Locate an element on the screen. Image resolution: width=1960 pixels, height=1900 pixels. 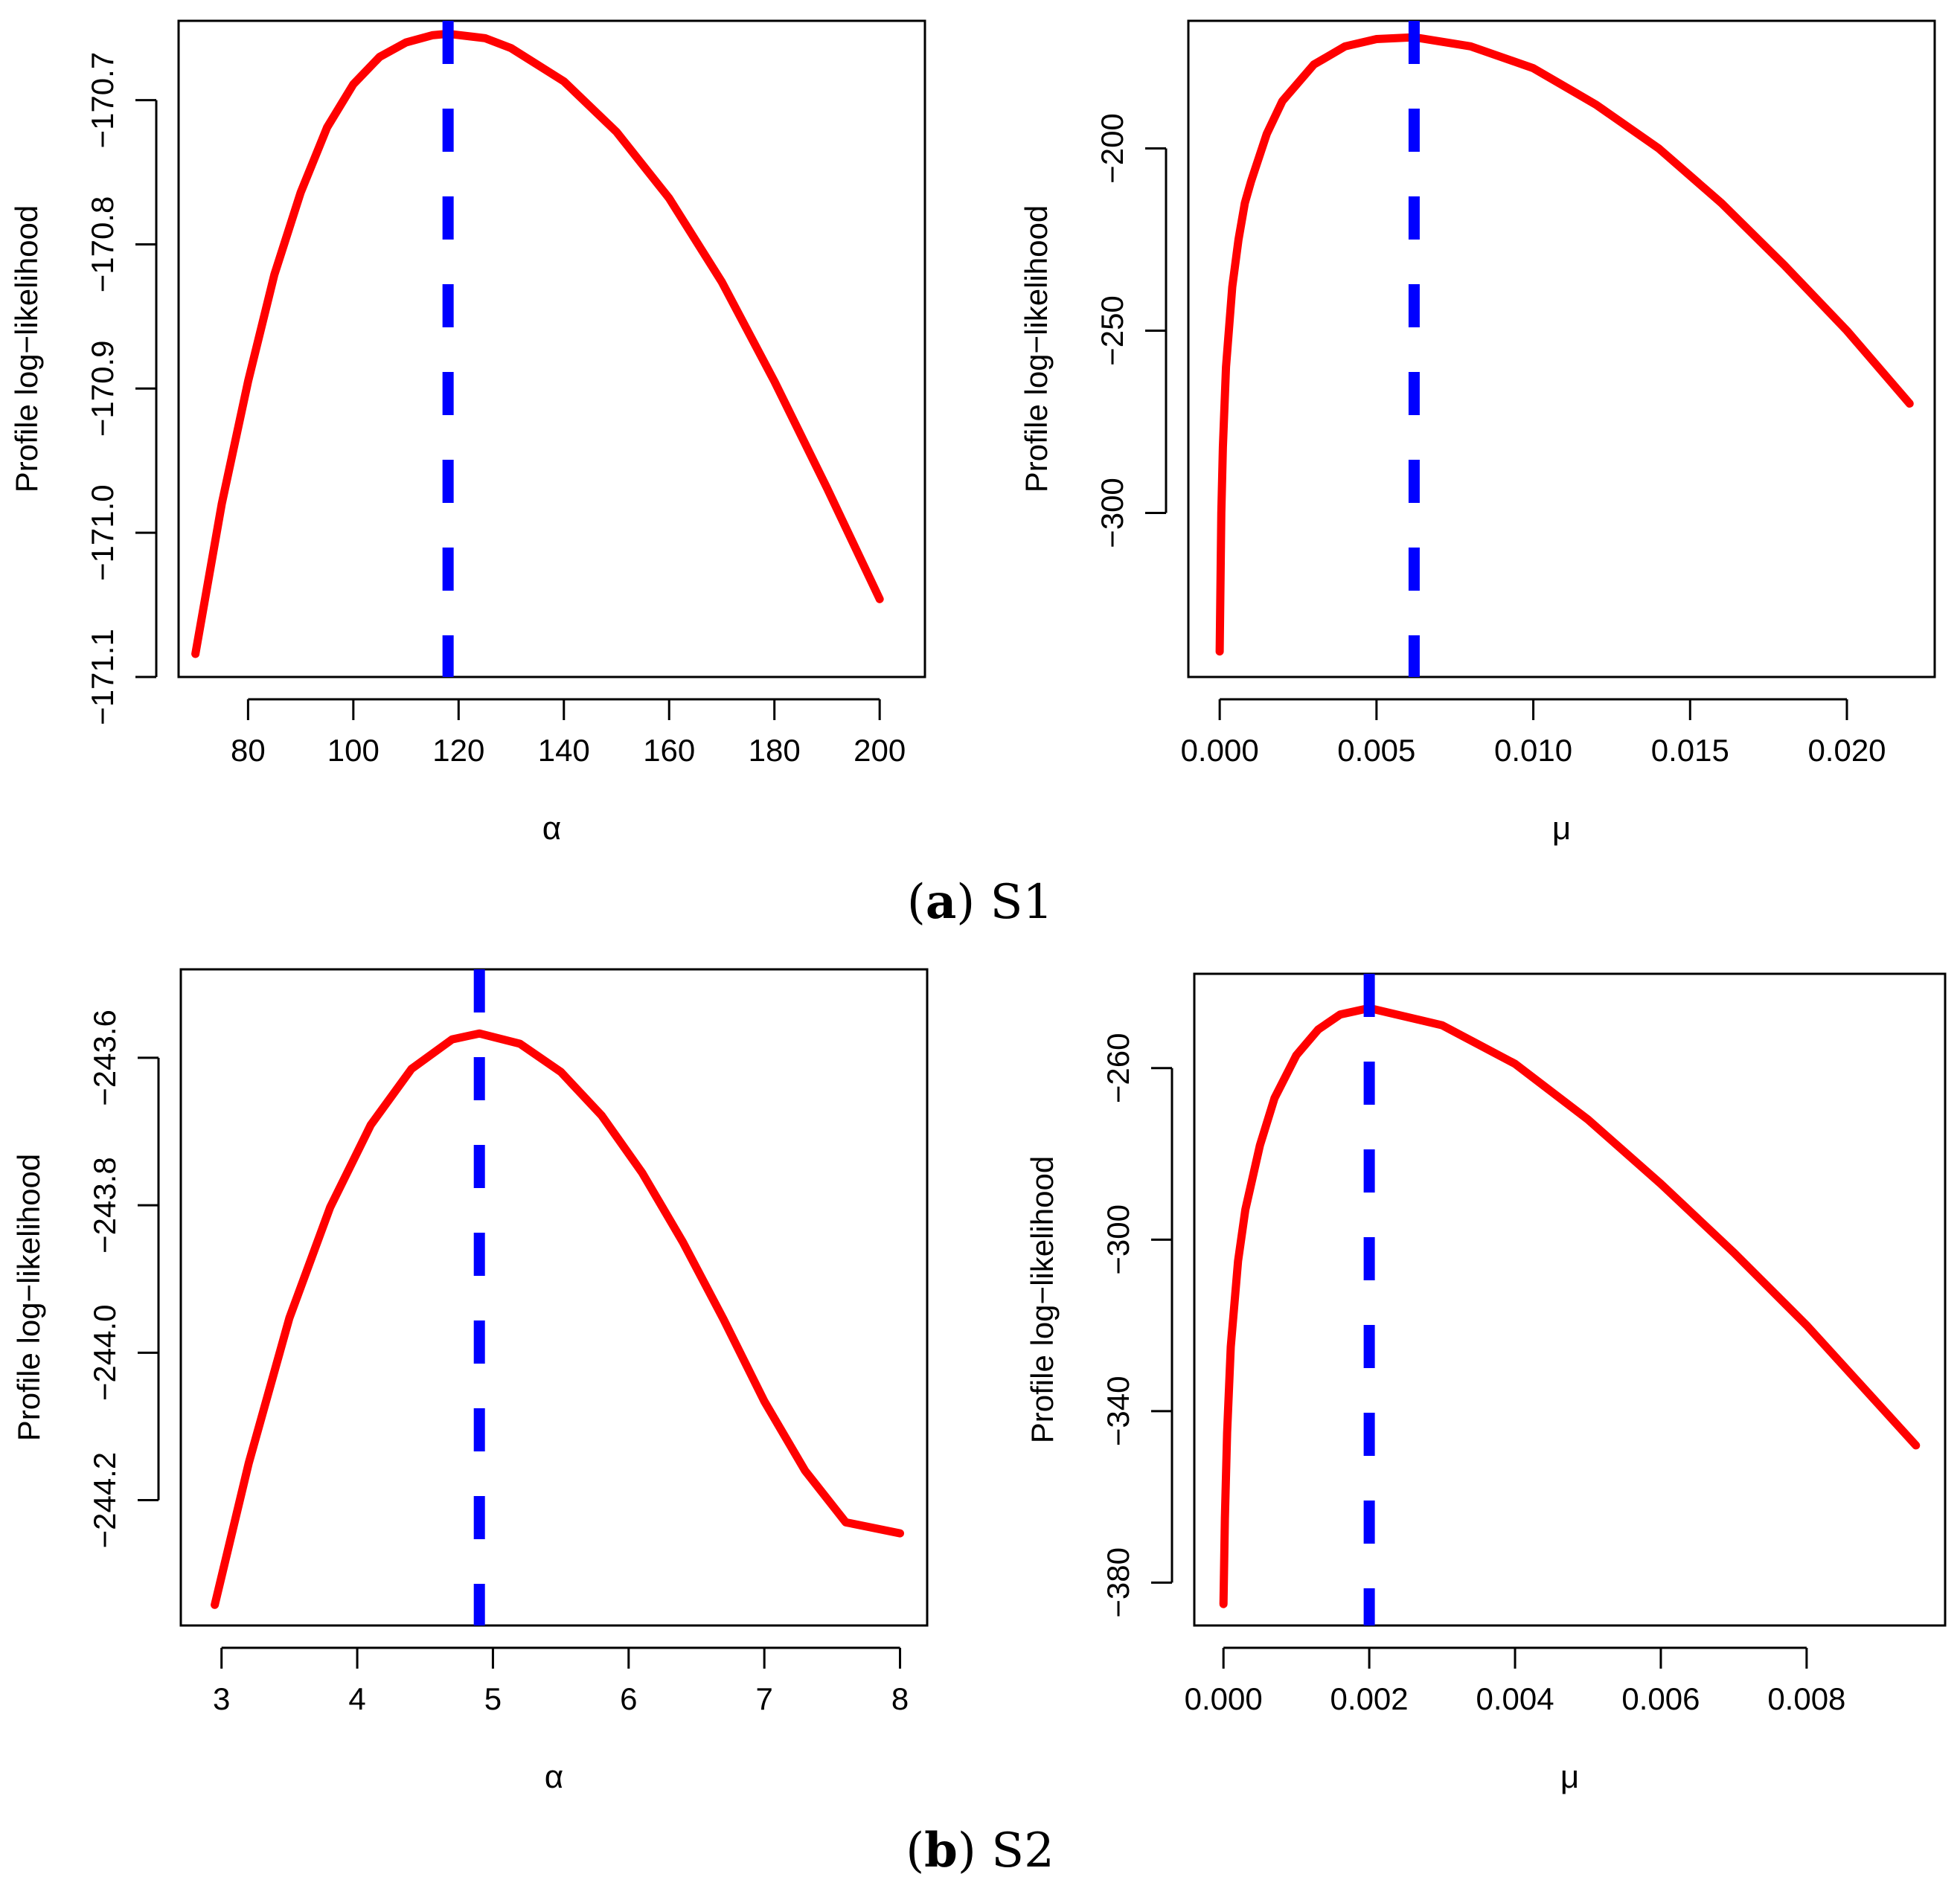
x-tick-label: 7 is located at coordinates (763, 1699).